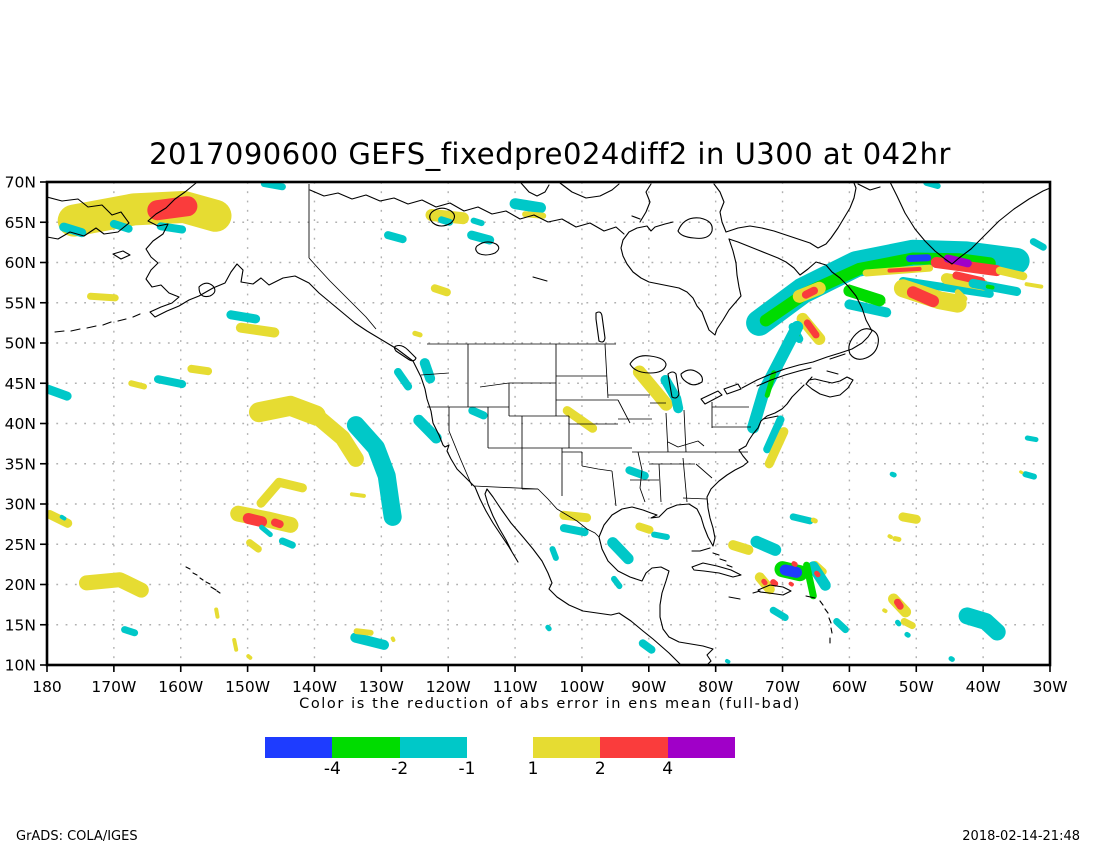 This screenshot has height=850, width=1100. I want to click on lat-tick-label: 10N, so click(20, 666).